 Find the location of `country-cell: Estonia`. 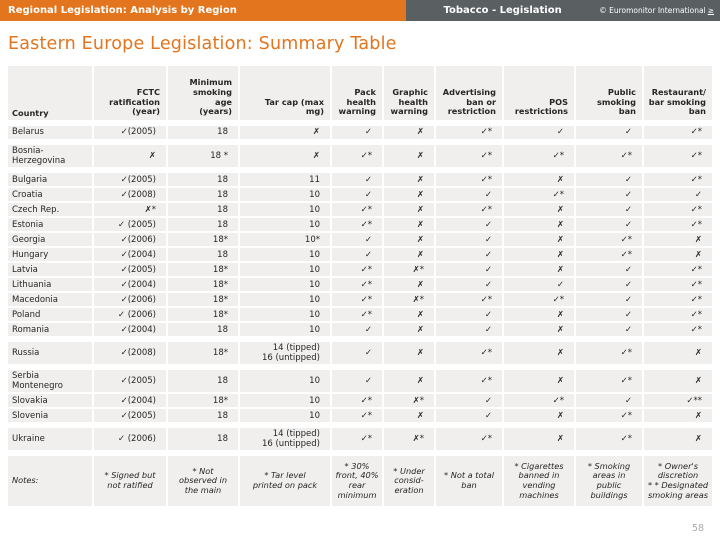

country-cell: Estonia is located at coordinates (50, 225).